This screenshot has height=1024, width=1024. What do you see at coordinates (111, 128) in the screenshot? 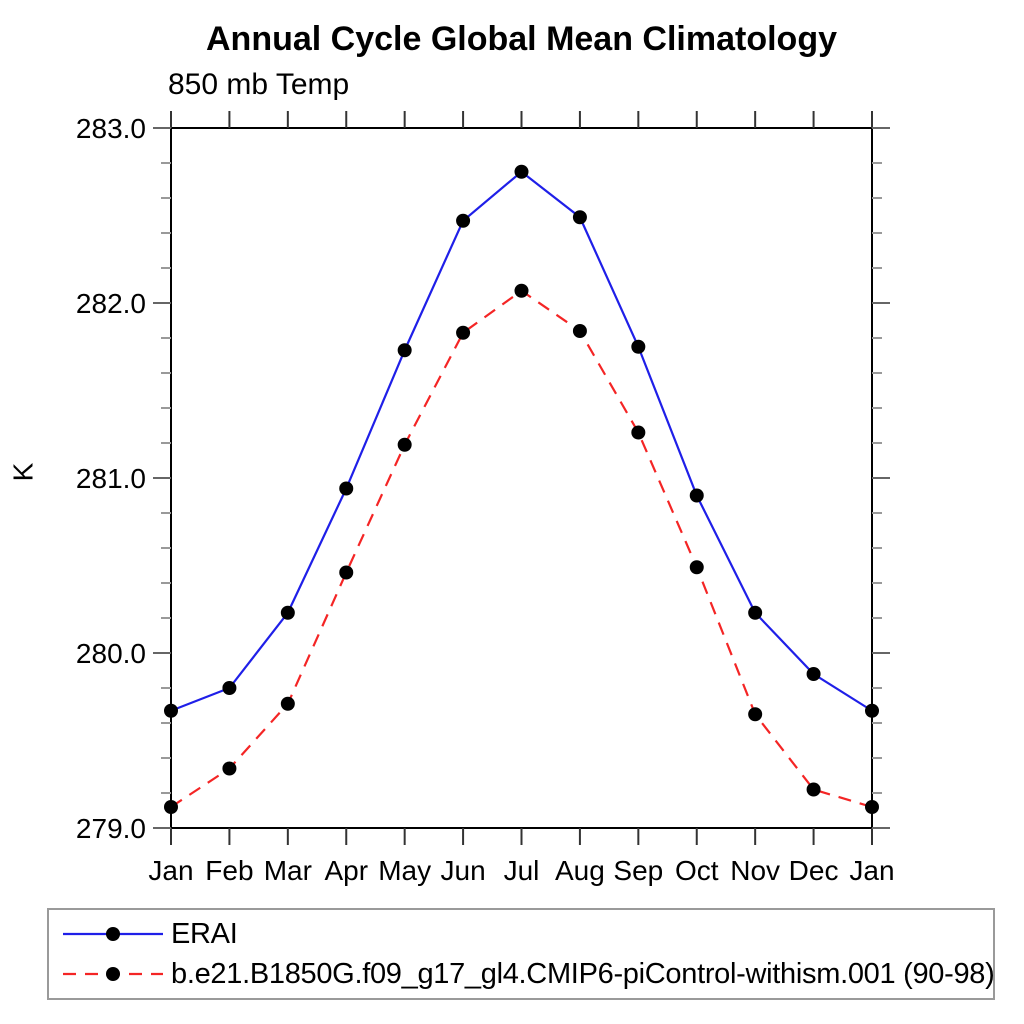
I see `y-tick-label: 283.0` at bounding box center [111, 128].